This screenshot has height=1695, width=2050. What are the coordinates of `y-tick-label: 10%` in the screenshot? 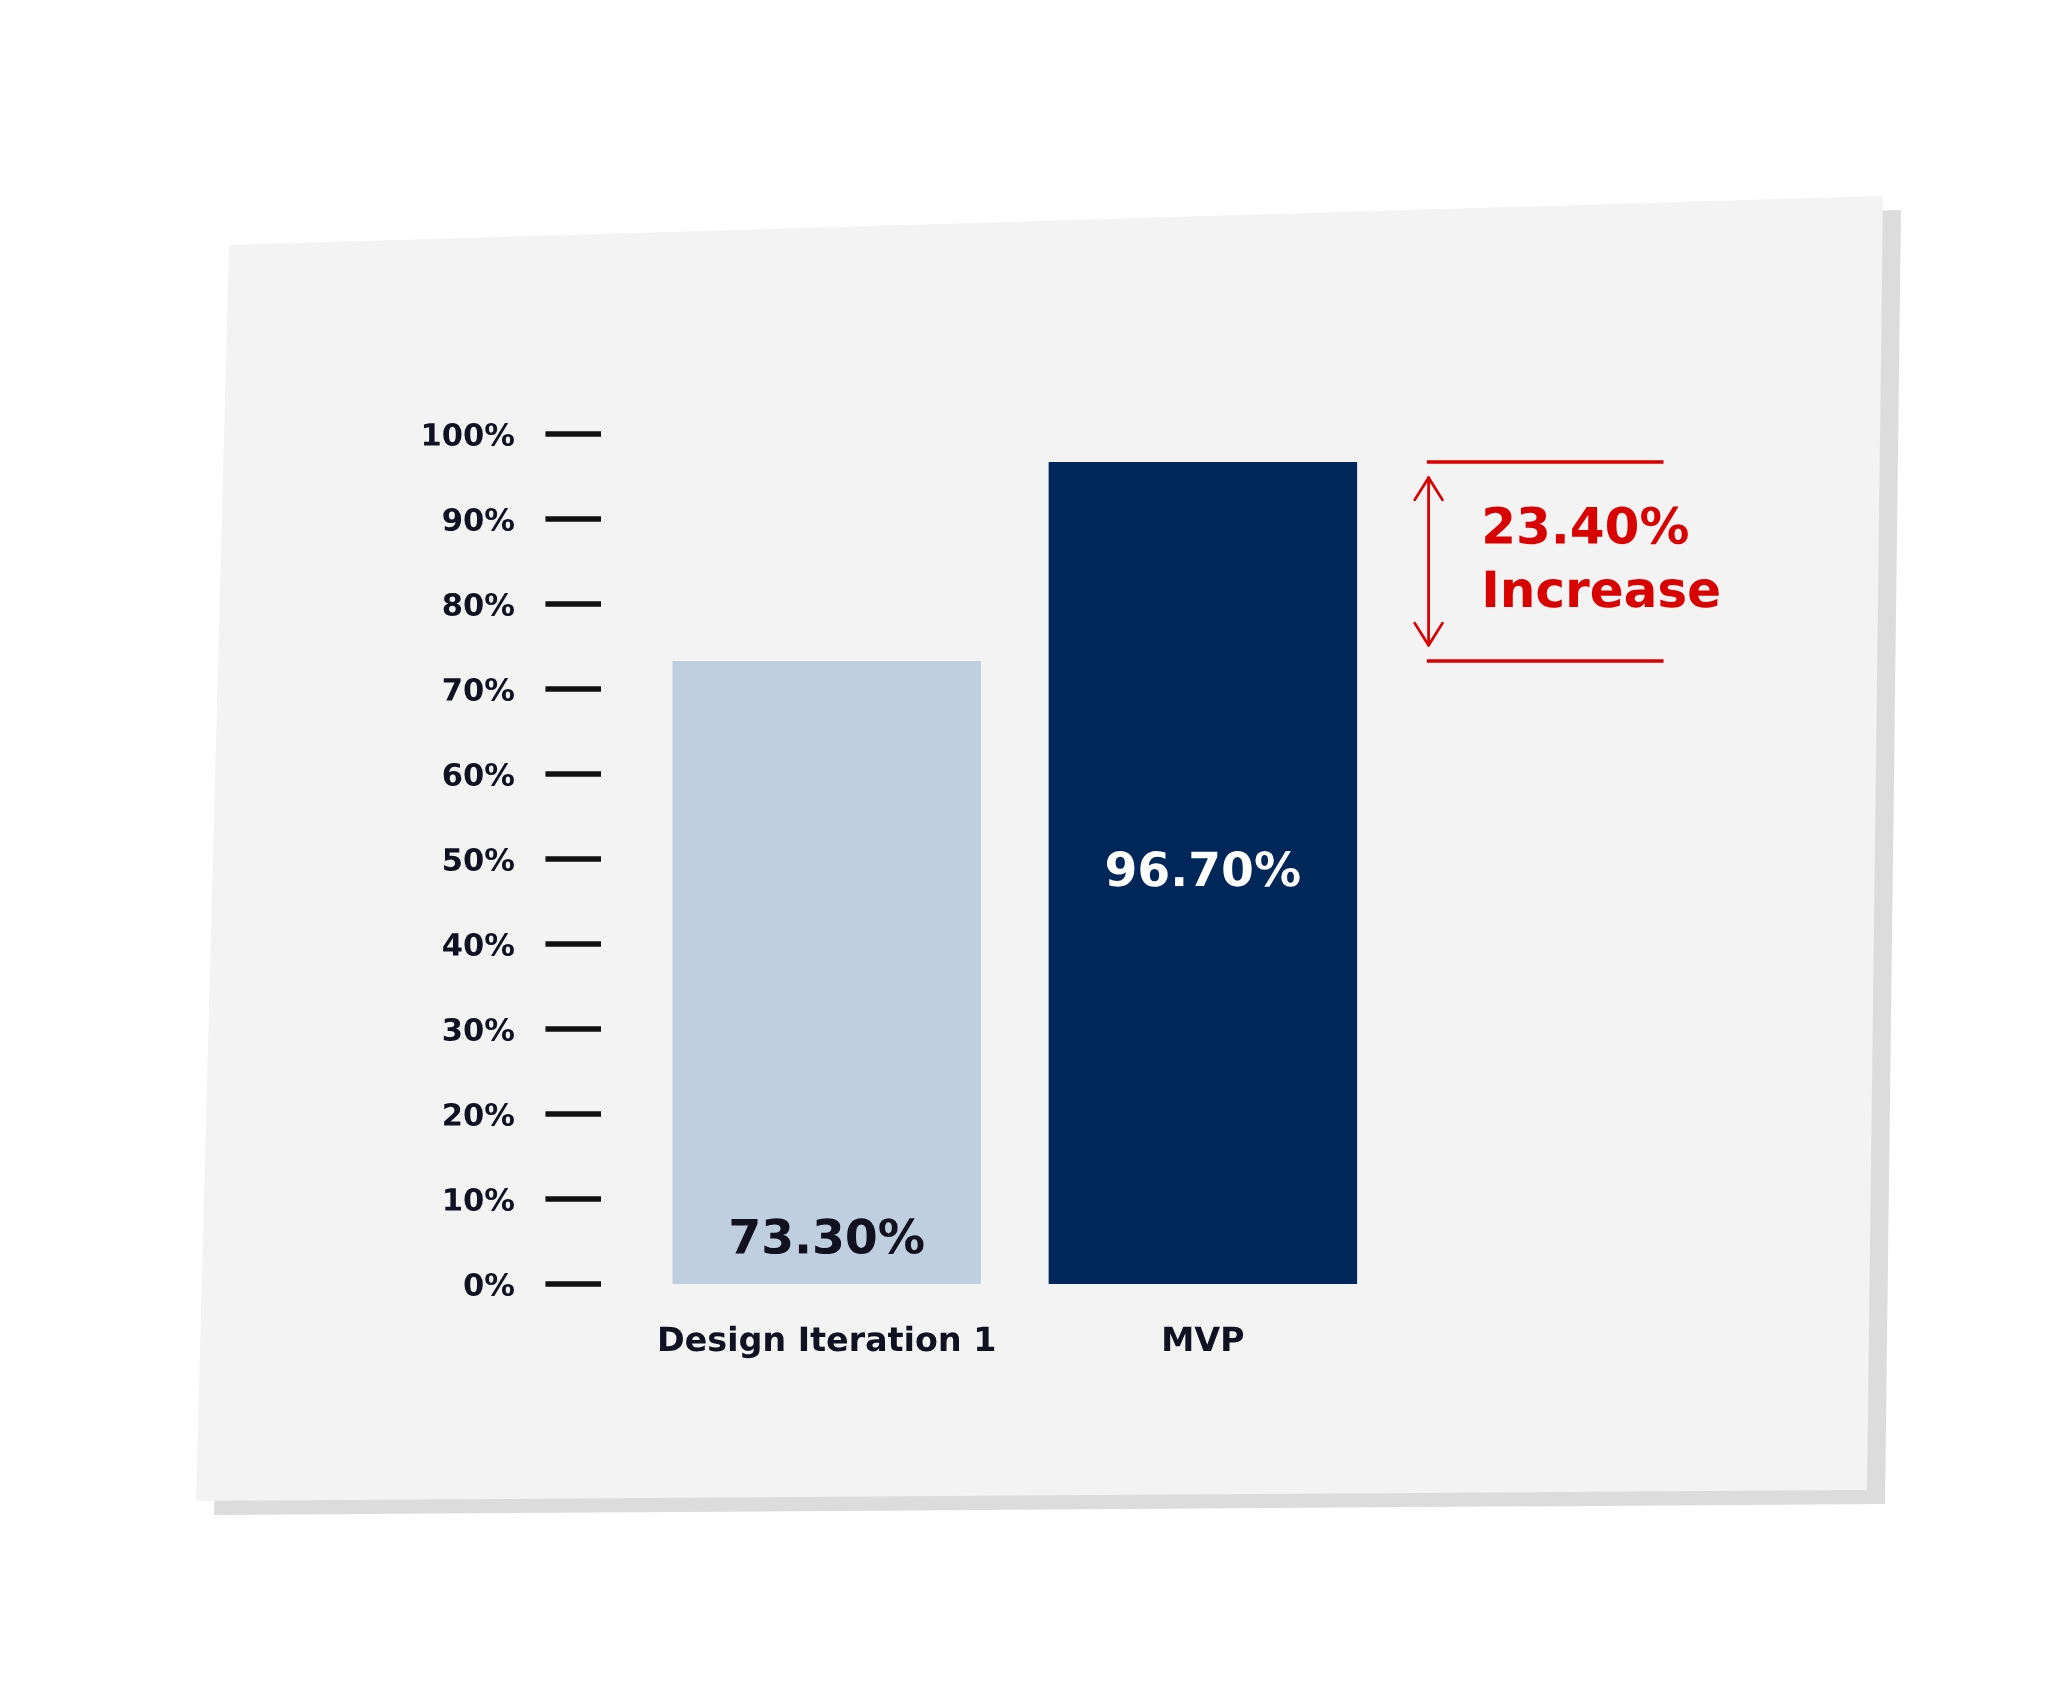 It's located at (479, 1199).